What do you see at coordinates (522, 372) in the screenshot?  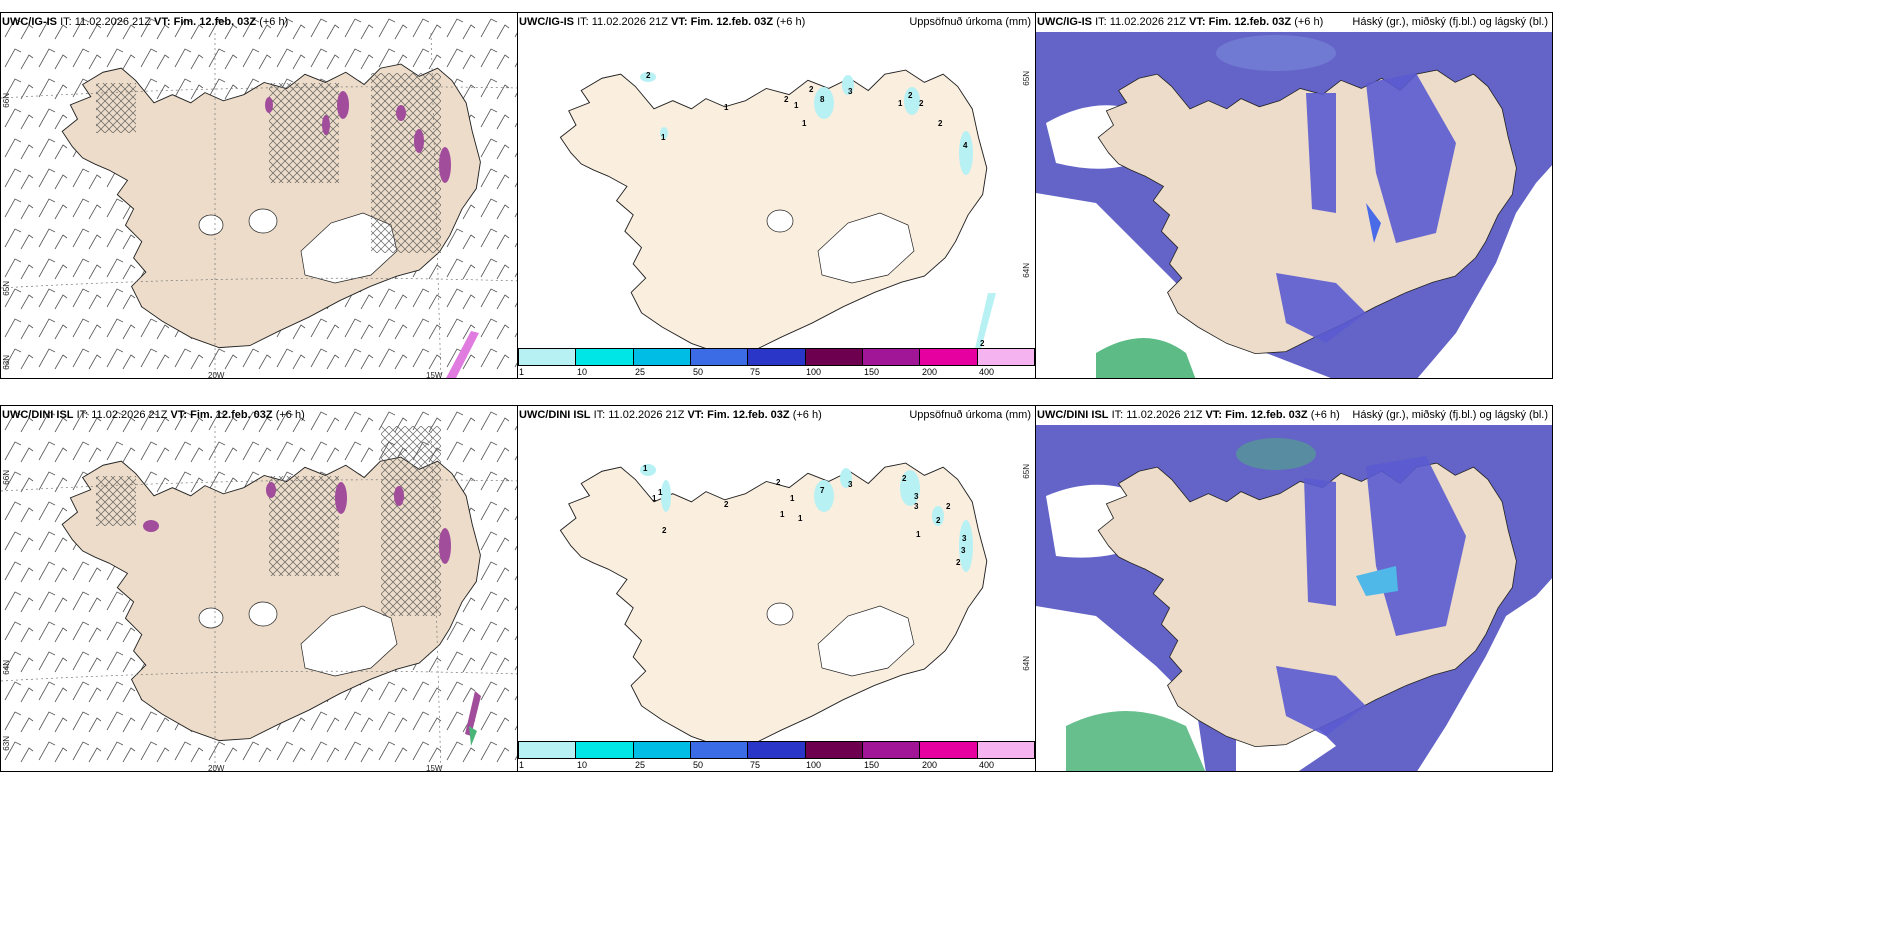 I see `colorbar-tick: 1` at bounding box center [522, 372].